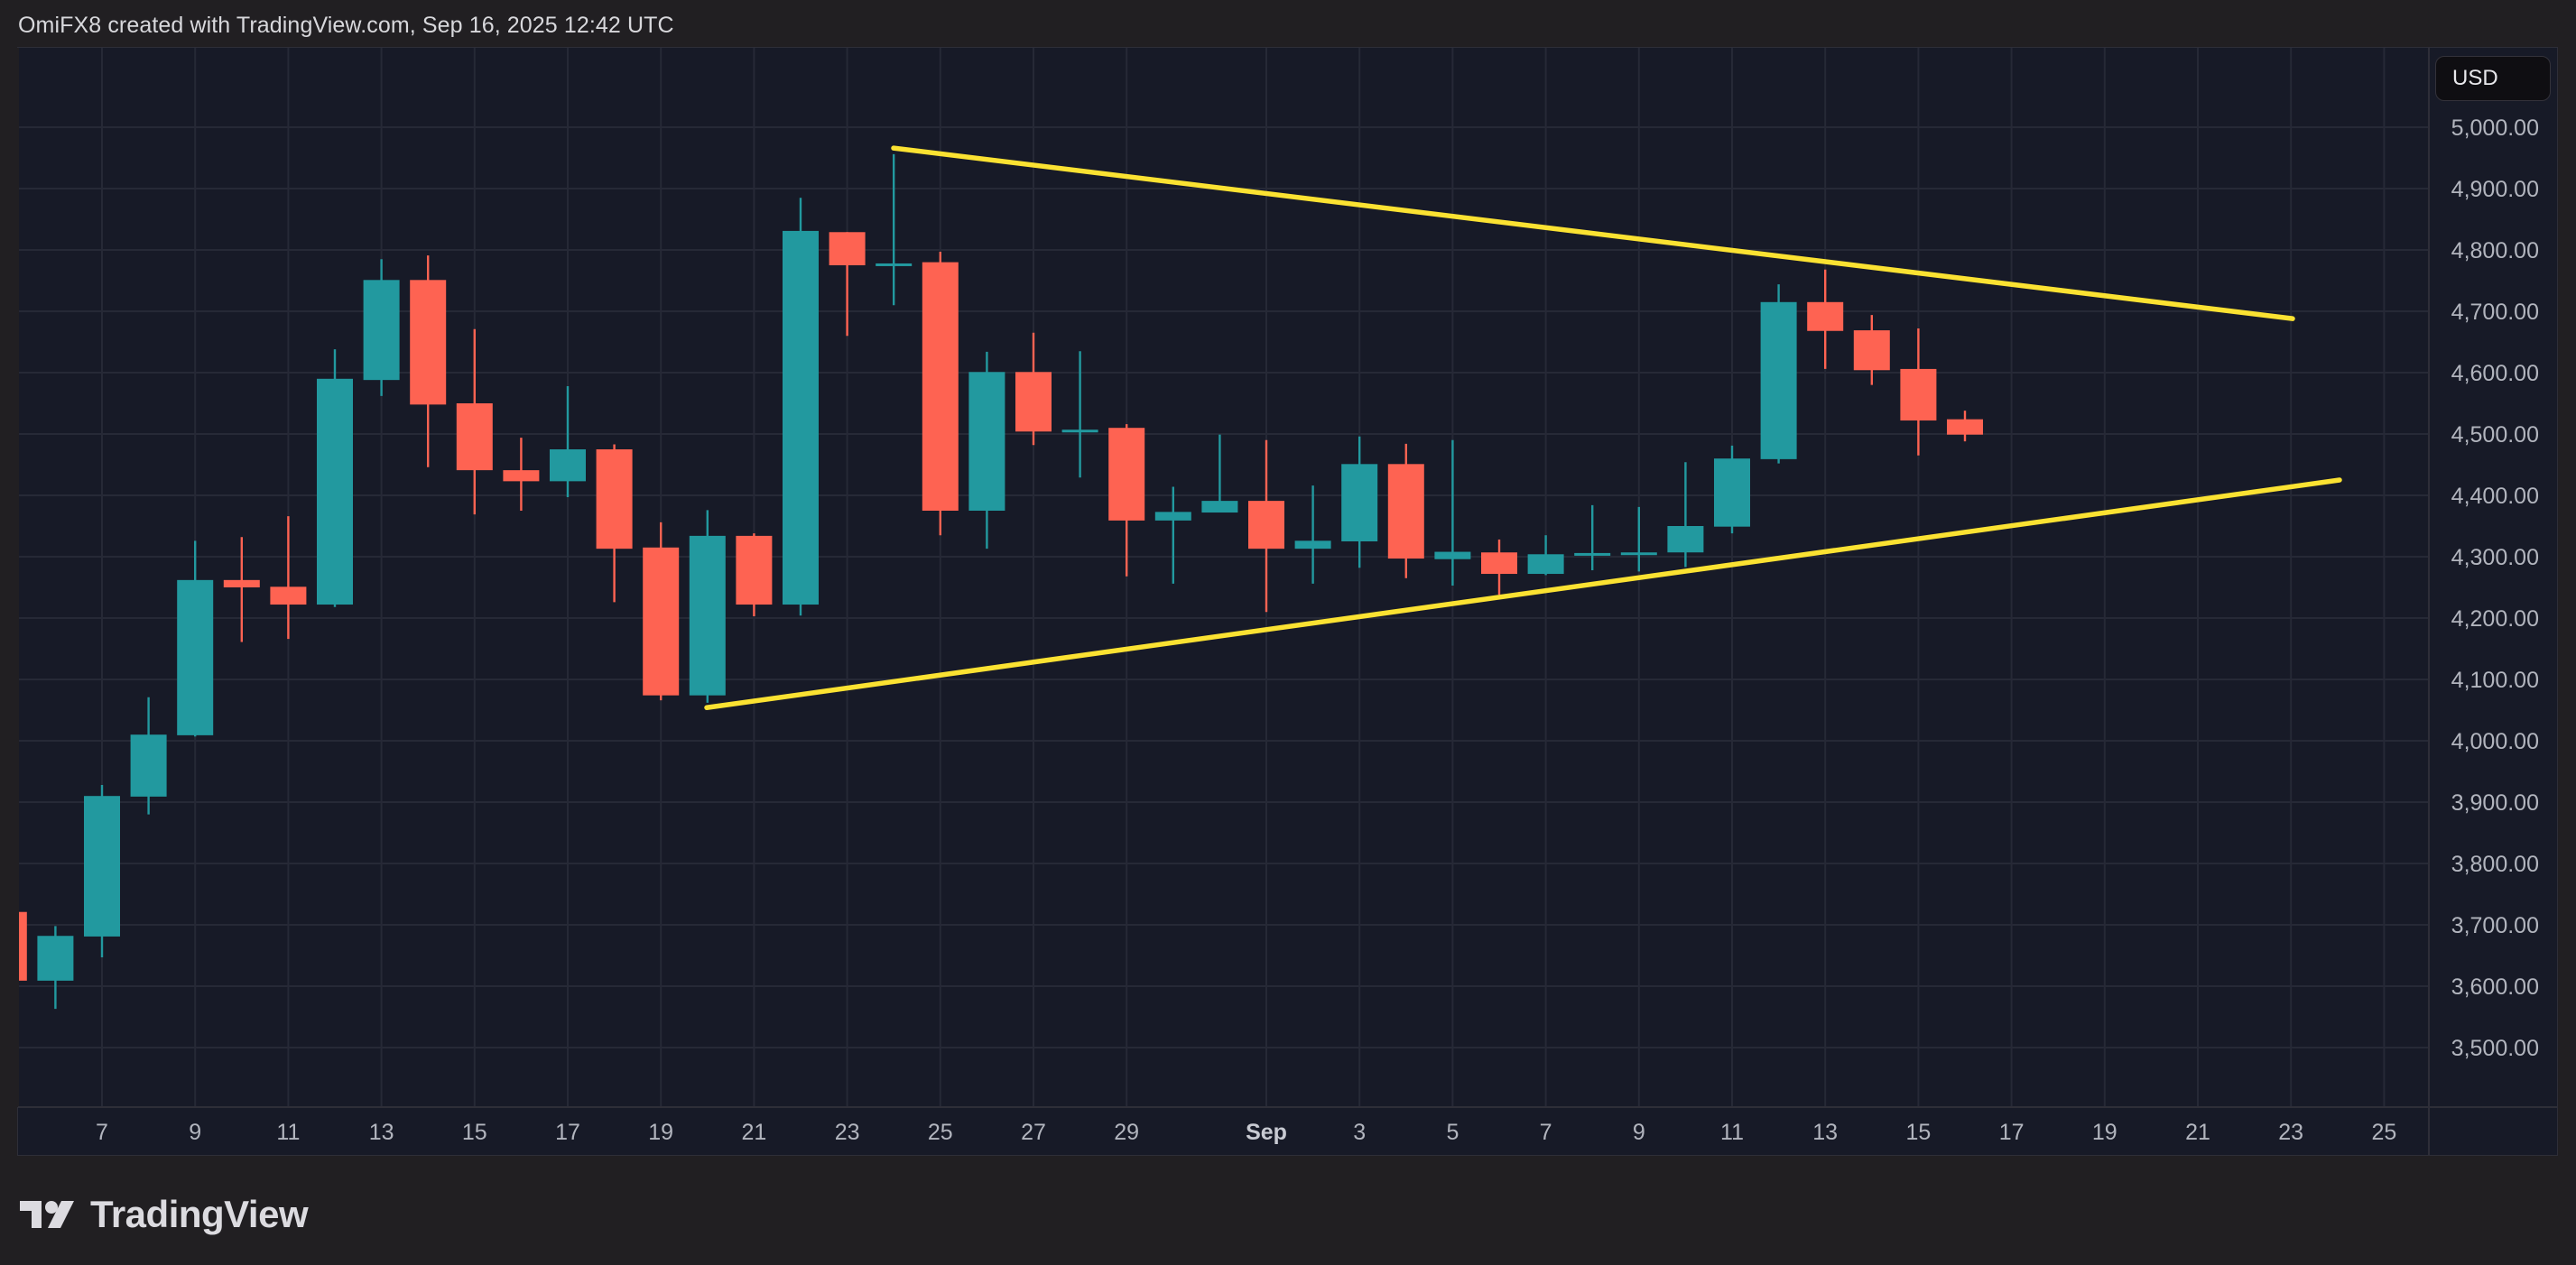  I want to click on price-tick-label: 4,400.00, so click(2495, 496).